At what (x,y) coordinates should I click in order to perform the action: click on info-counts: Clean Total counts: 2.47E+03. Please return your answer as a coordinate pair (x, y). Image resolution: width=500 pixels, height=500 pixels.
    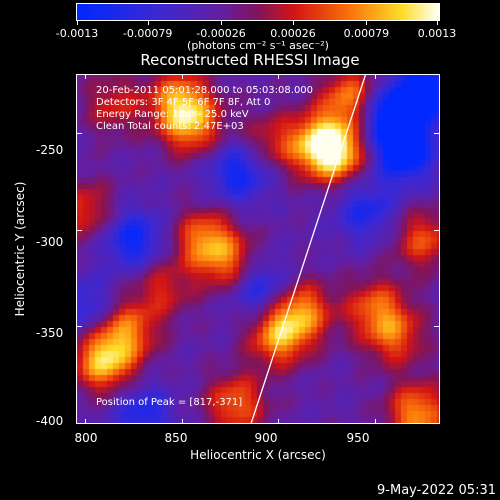
    Looking at the image, I should click on (170, 126).